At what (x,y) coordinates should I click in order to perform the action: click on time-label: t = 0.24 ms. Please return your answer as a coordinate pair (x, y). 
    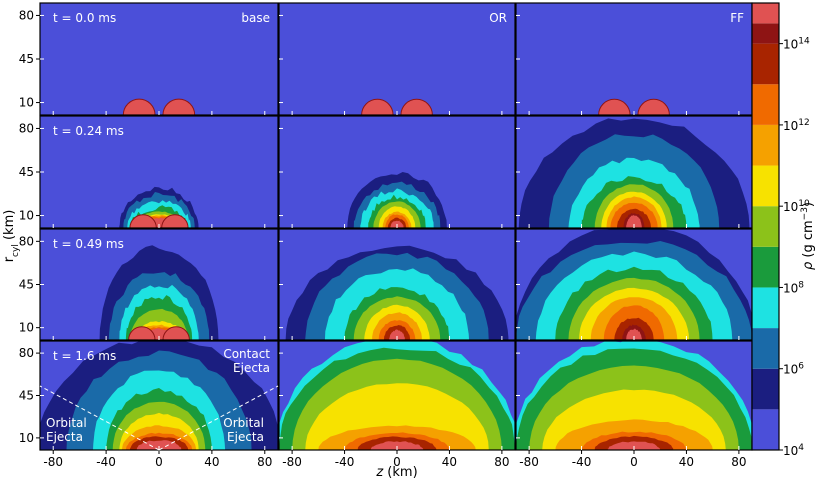
    Looking at the image, I should click on (88, 131).